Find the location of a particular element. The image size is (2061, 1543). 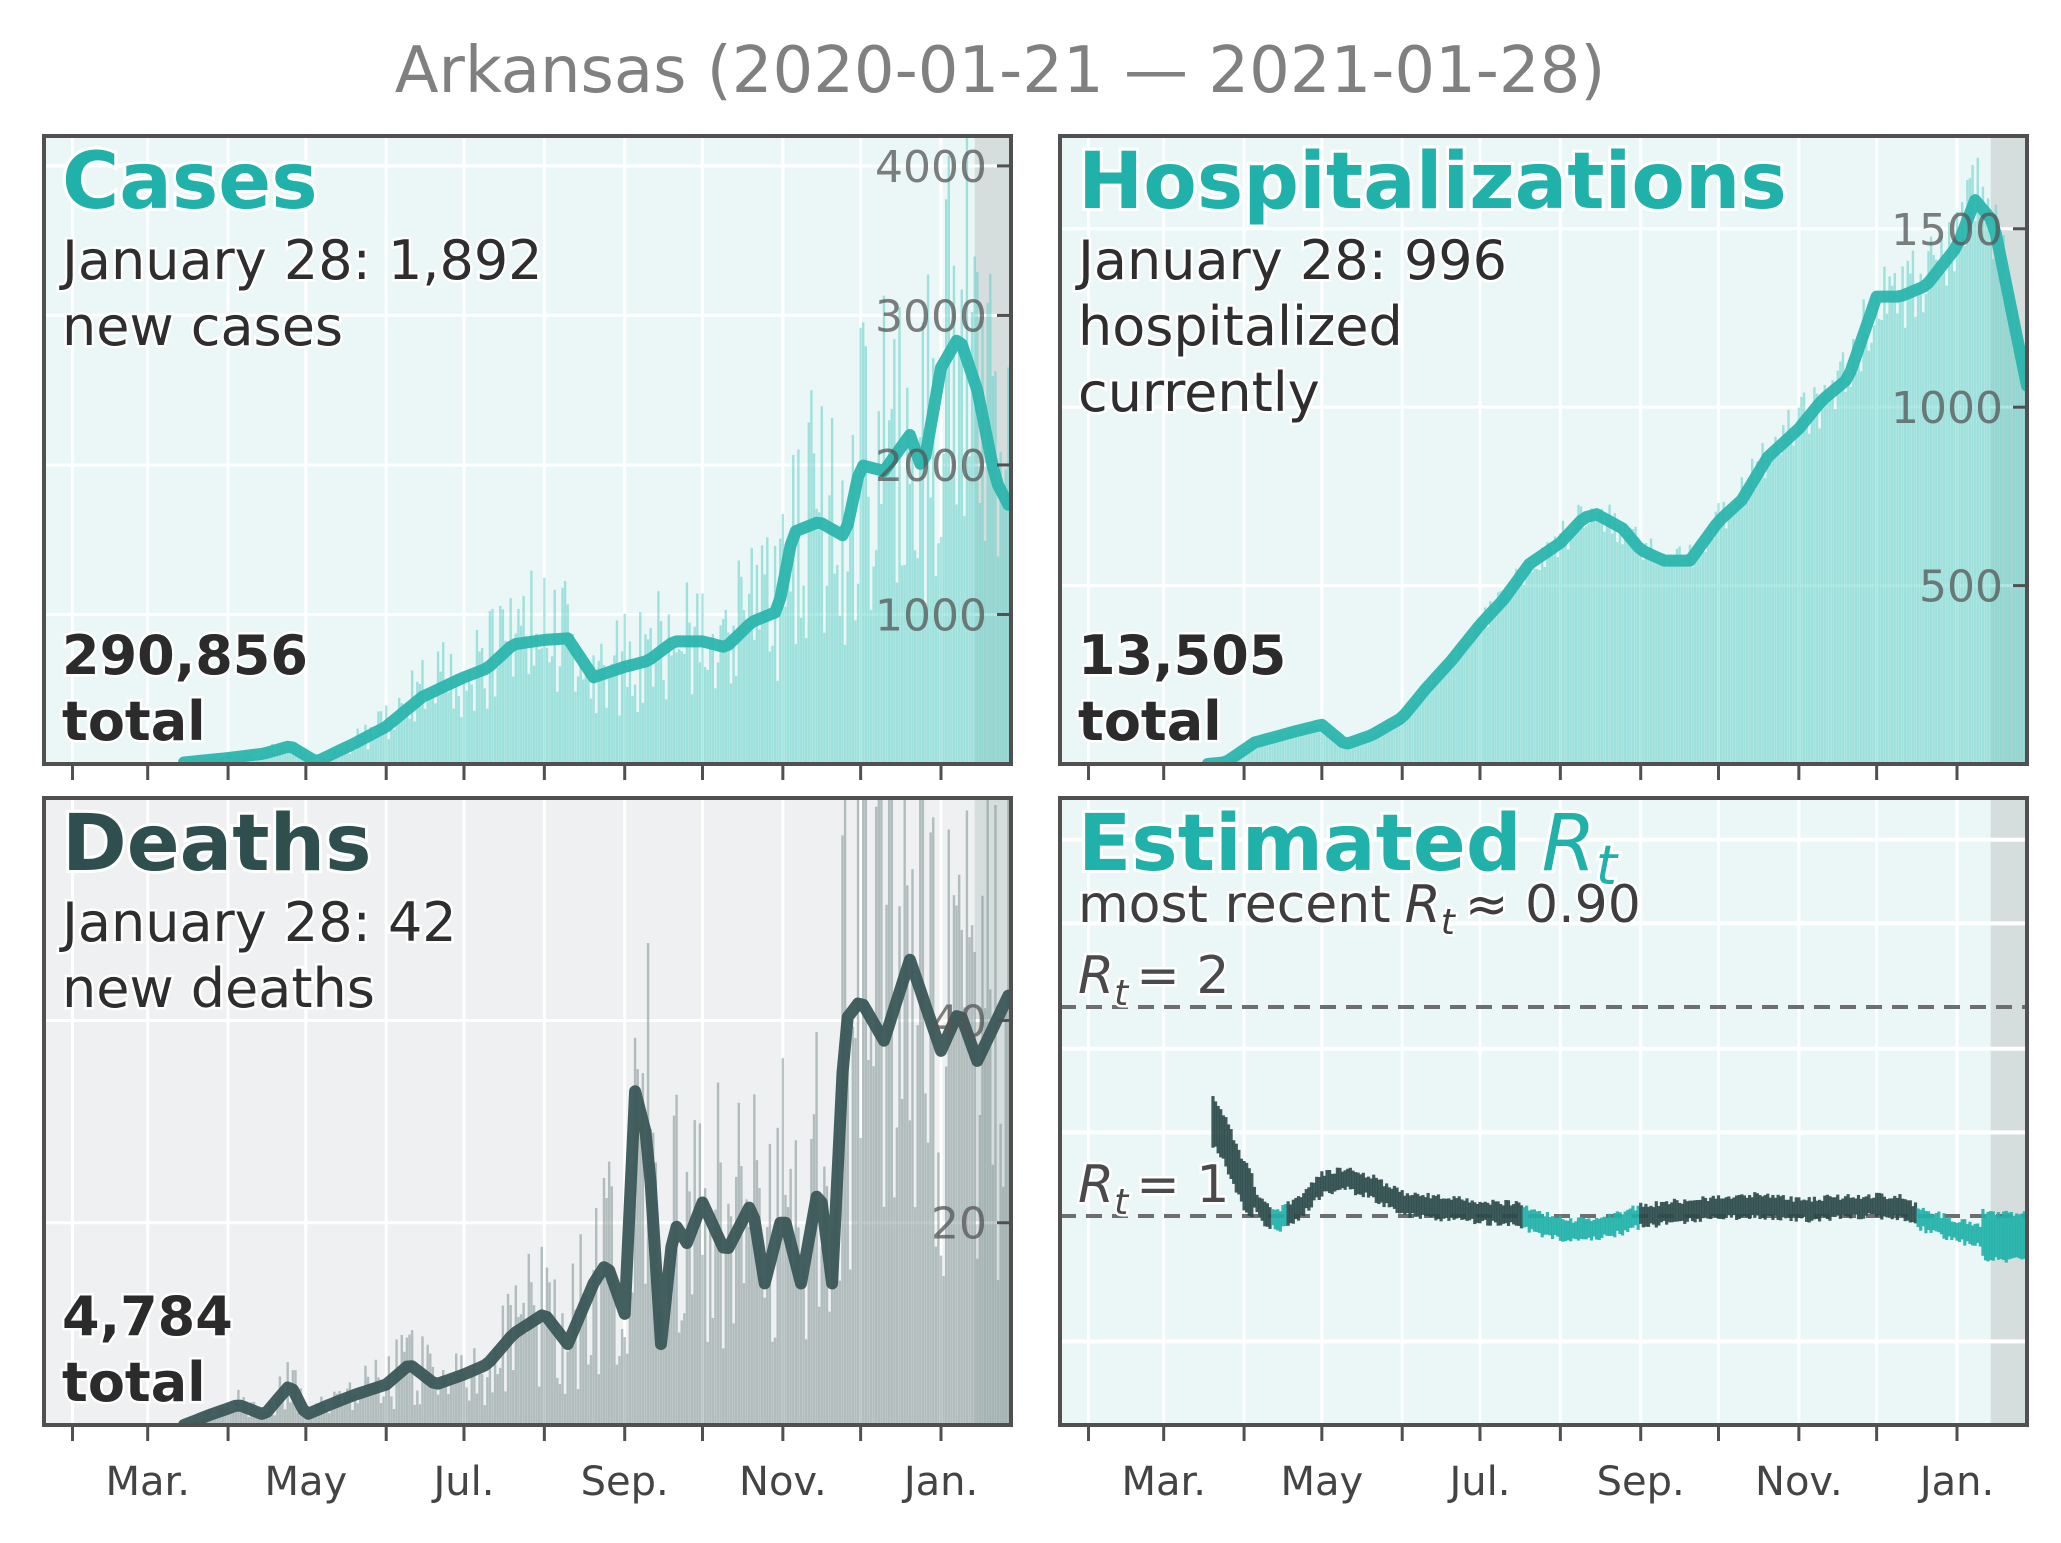

subtitle-subscript: t is located at coordinates (1449, 922).